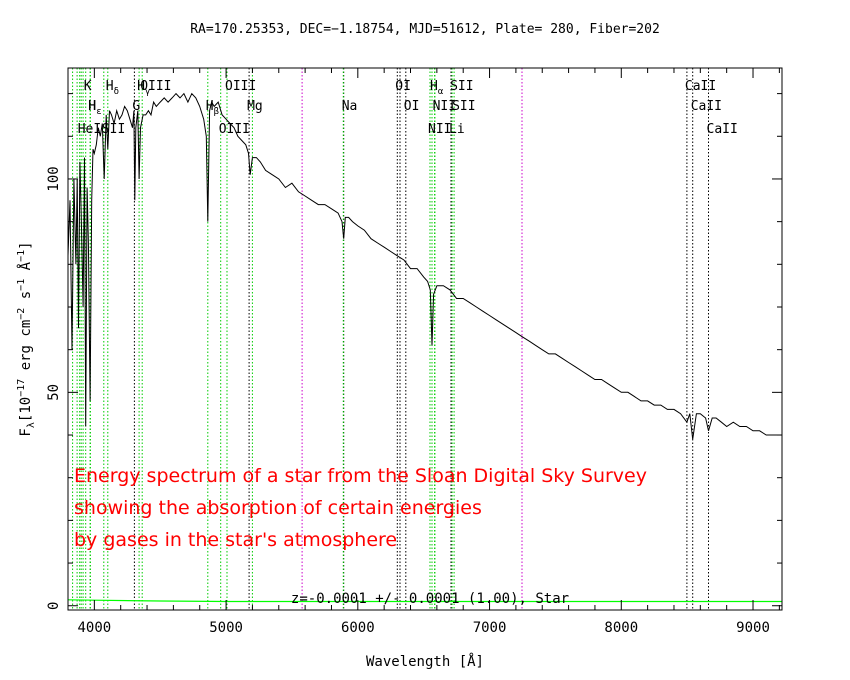 The image size is (850, 680). What do you see at coordinates (437, 88) in the screenshot?
I see `spectral-line-label: Hα` at bounding box center [437, 88].